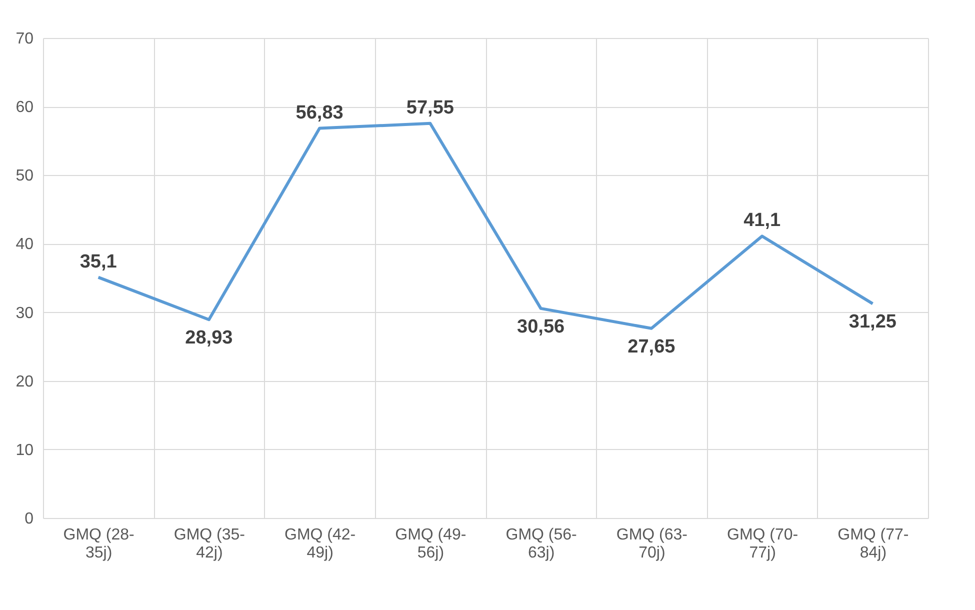 The image size is (975, 610). What do you see at coordinates (25, 245) in the screenshot?
I see `y-tick-label: 40` at bounding box center [25, 245].